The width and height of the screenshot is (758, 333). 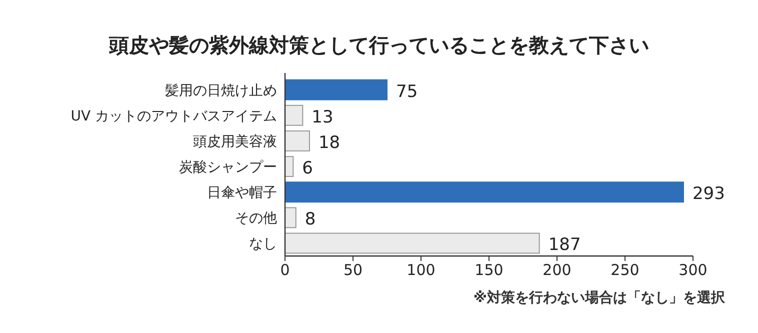 I want to click on data-label: 187, so click(x=564, y=245).